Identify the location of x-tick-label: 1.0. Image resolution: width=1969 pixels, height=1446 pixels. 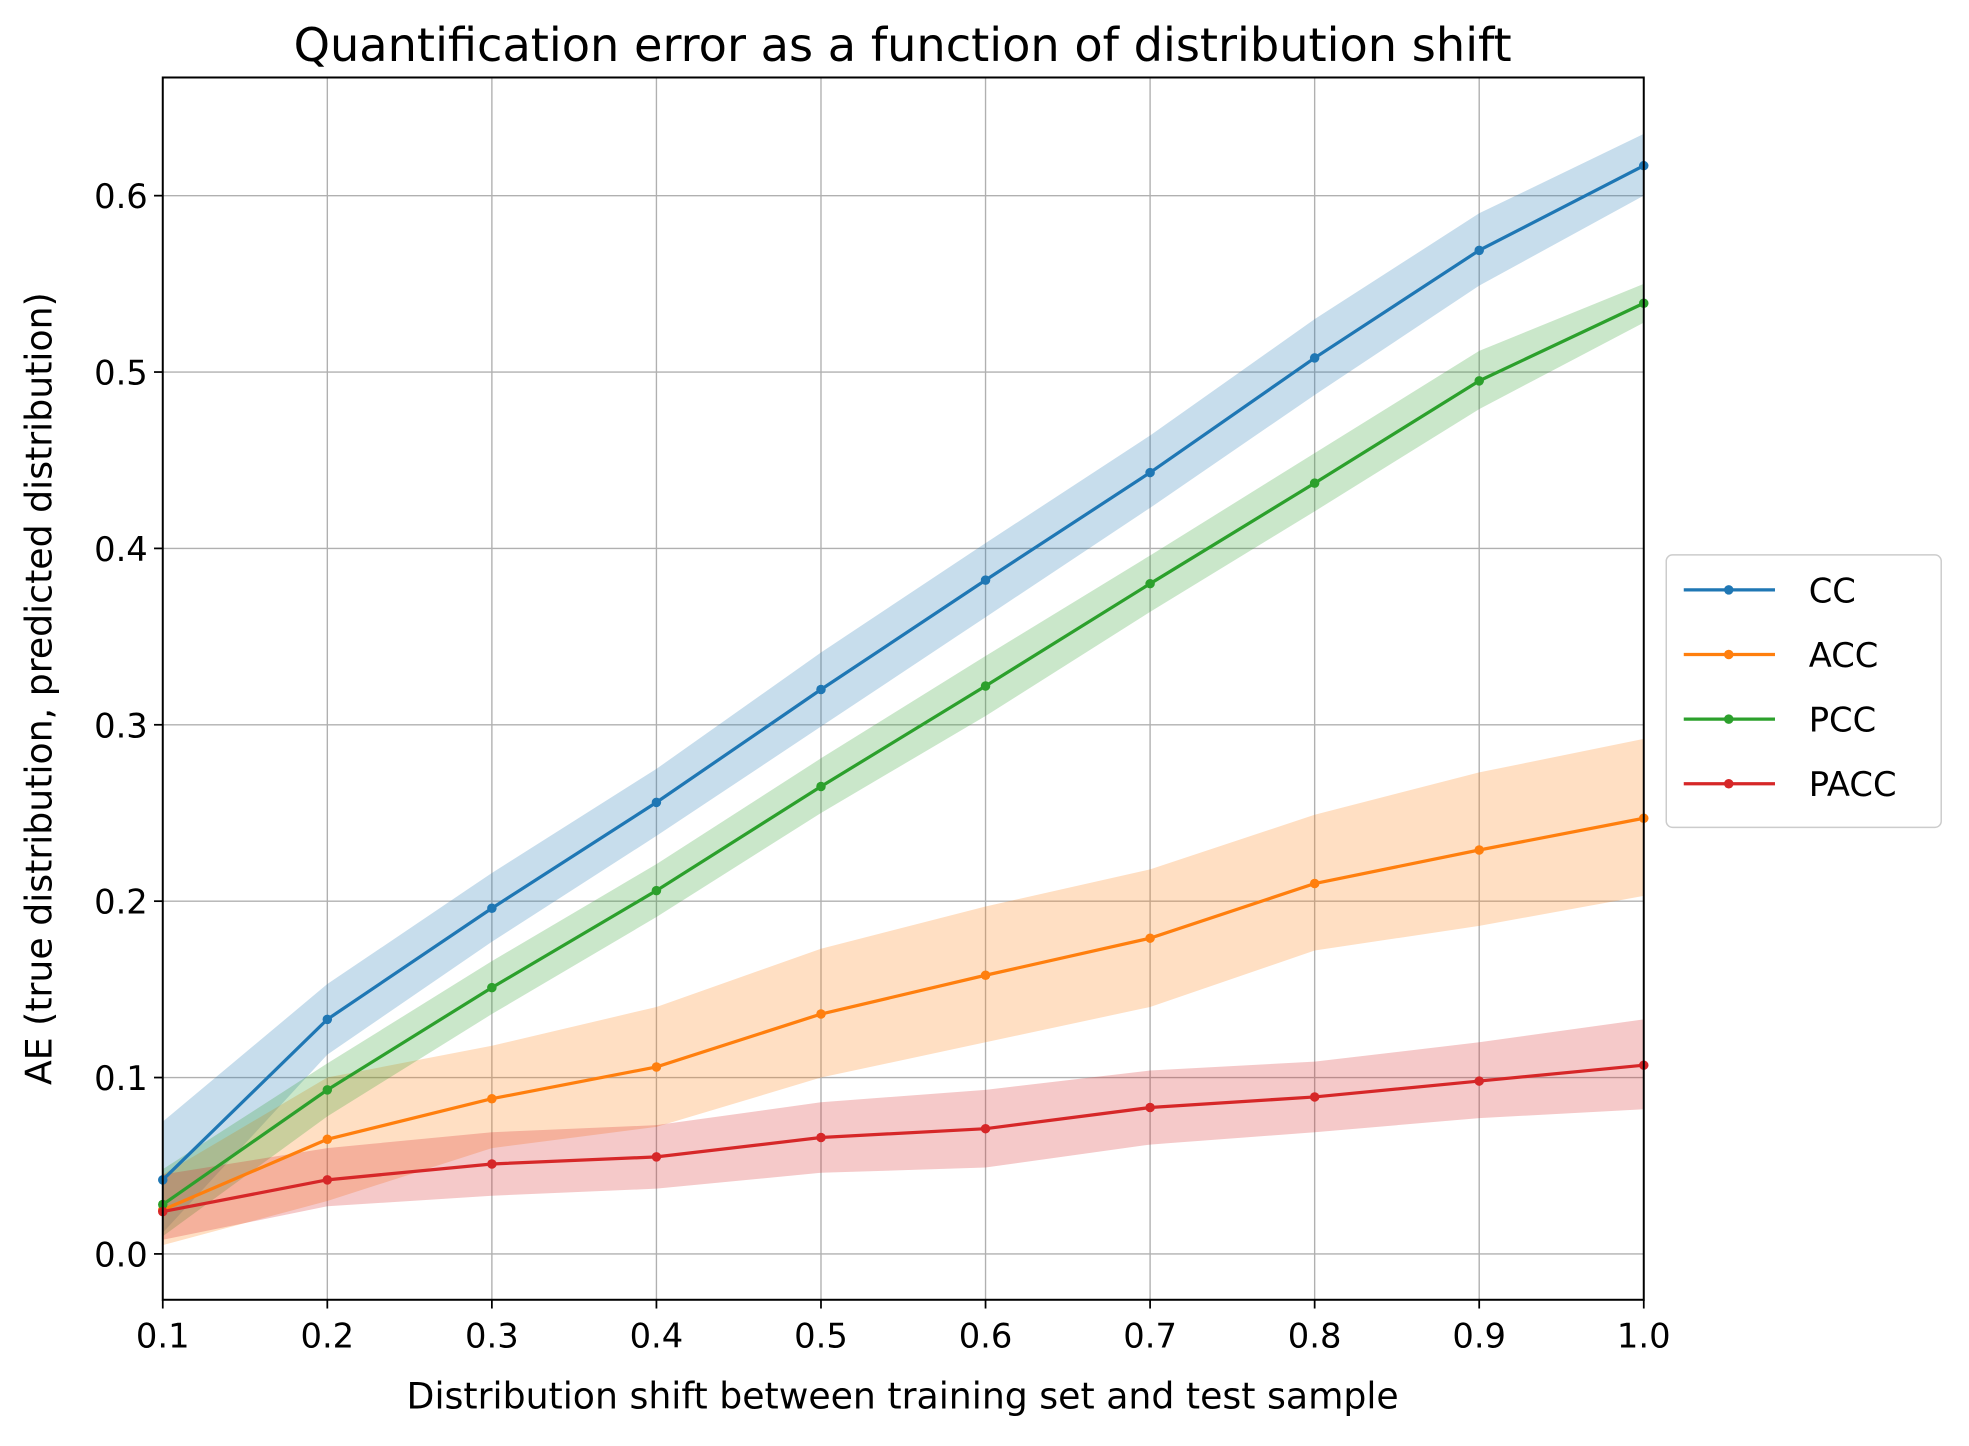
(1644, 1335).